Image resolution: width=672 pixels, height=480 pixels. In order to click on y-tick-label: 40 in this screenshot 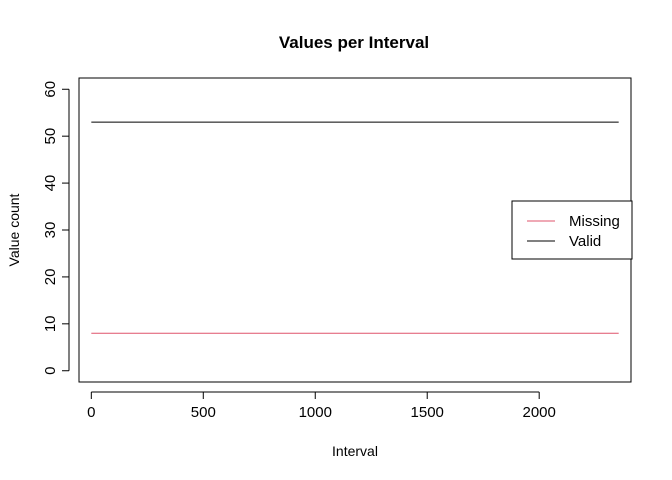, I will do `click(50, 183)`.